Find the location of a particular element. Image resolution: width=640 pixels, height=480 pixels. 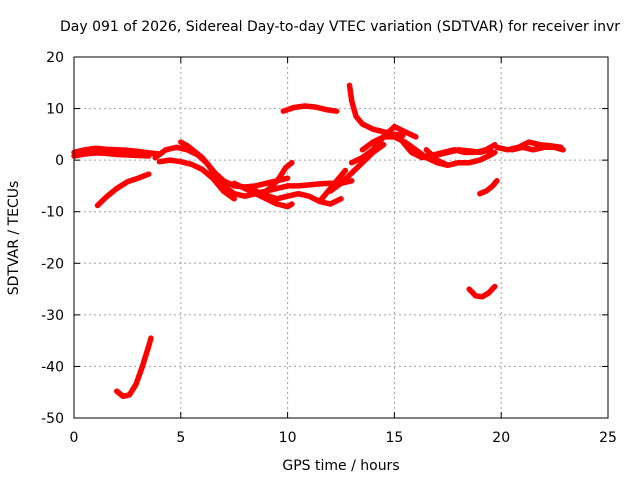

y-tick-label: -10 is located at coordinates (52, 213).